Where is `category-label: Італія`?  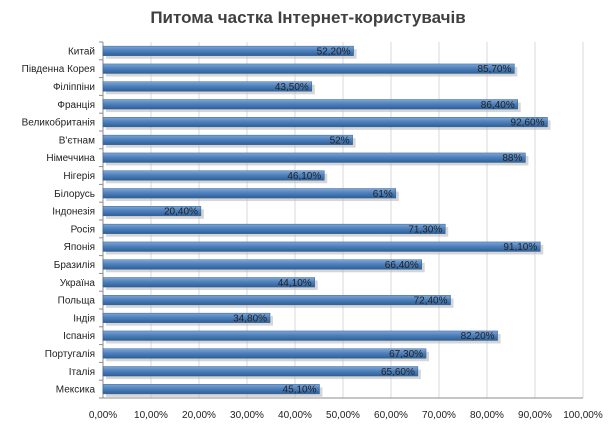
category-label: Італія is located at coordinates (82, 372).